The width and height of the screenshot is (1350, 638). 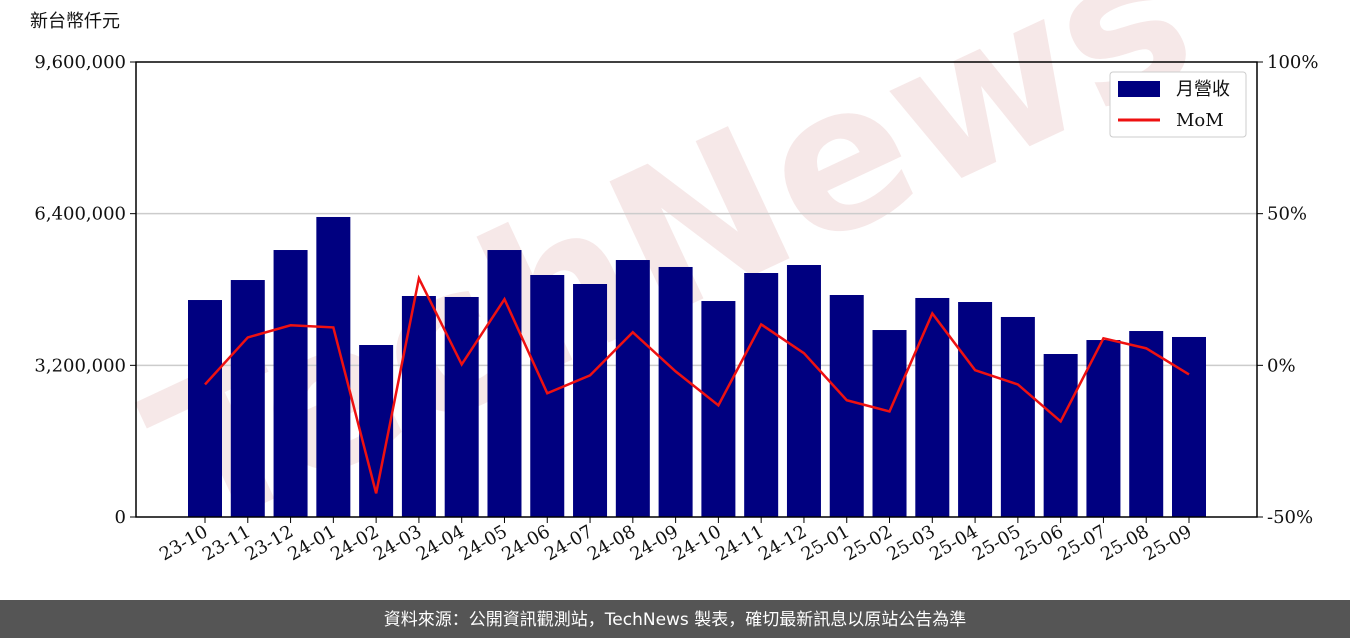 What do you see at coordinates (953, 543) in the screenshot?
I see `x-tick-label: 25-04` at bounding box center [953, 543].